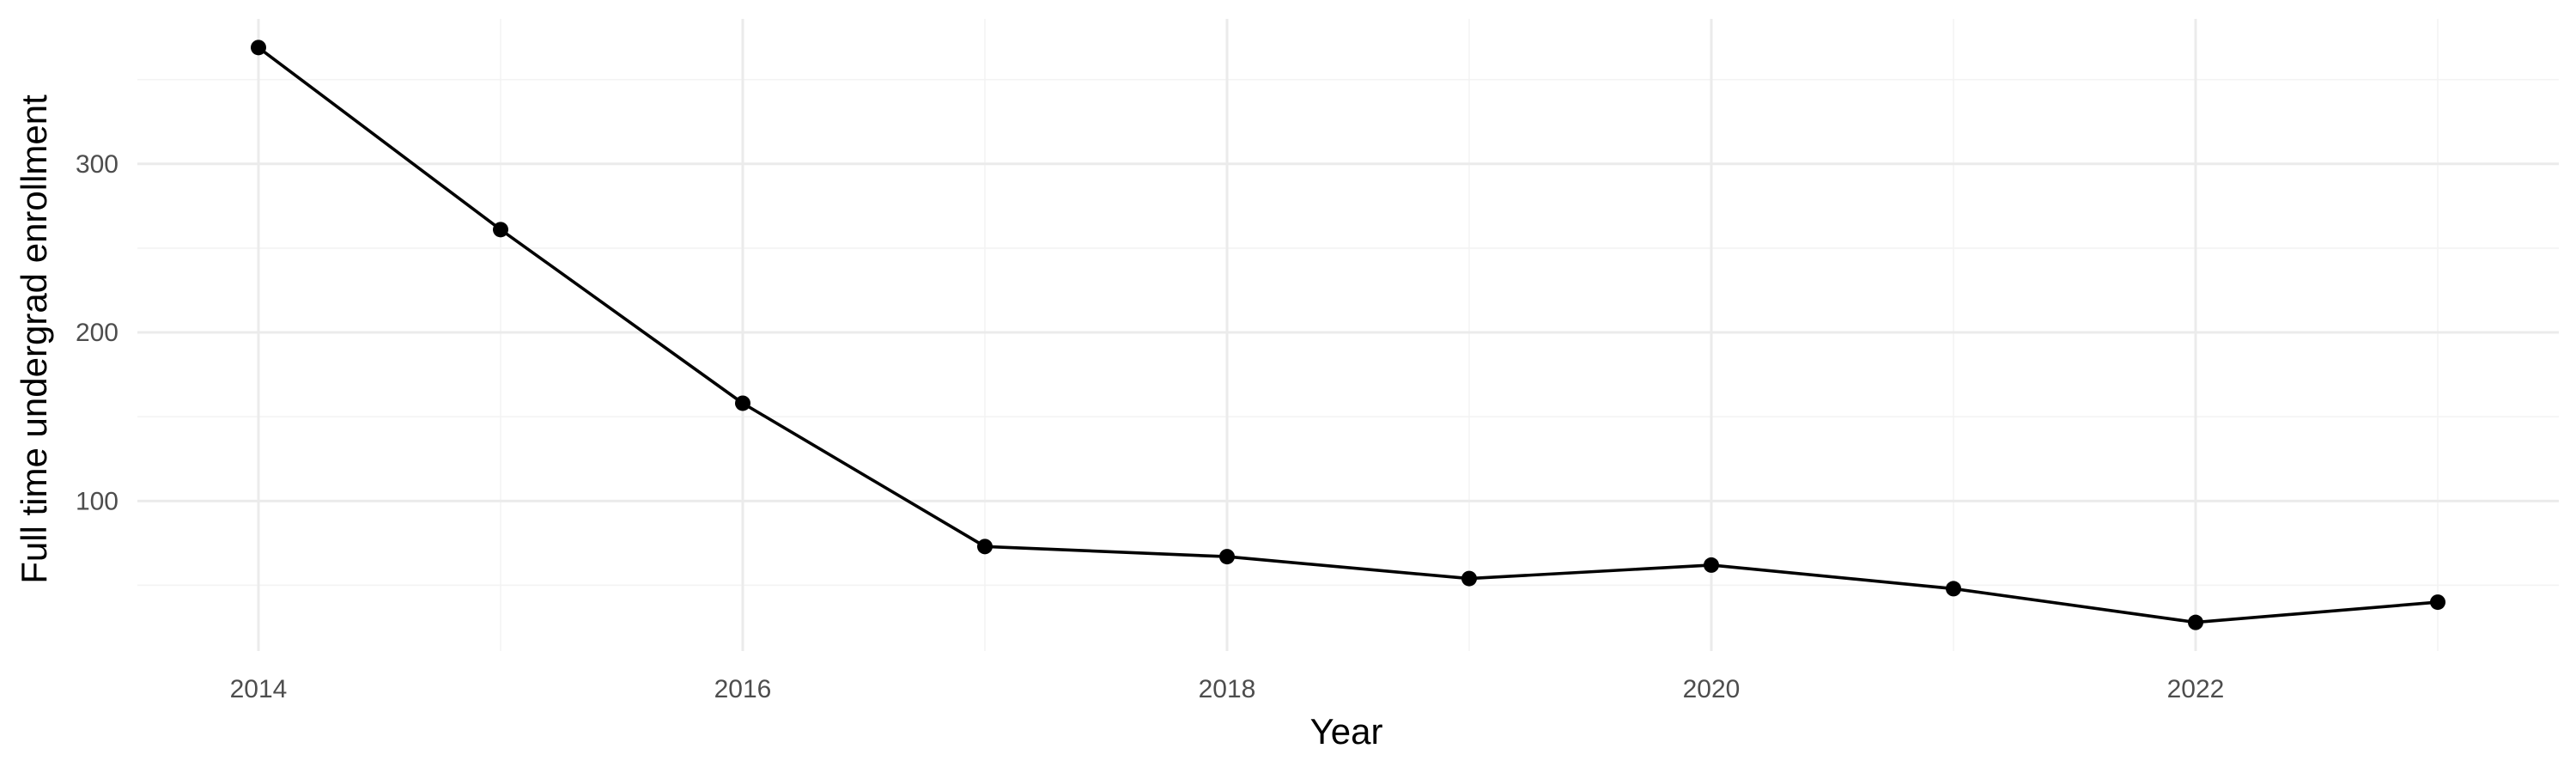  Describe the element at coordinates (743, 689) in the screenshot. I see `x-tick-label: 2016` at that location.